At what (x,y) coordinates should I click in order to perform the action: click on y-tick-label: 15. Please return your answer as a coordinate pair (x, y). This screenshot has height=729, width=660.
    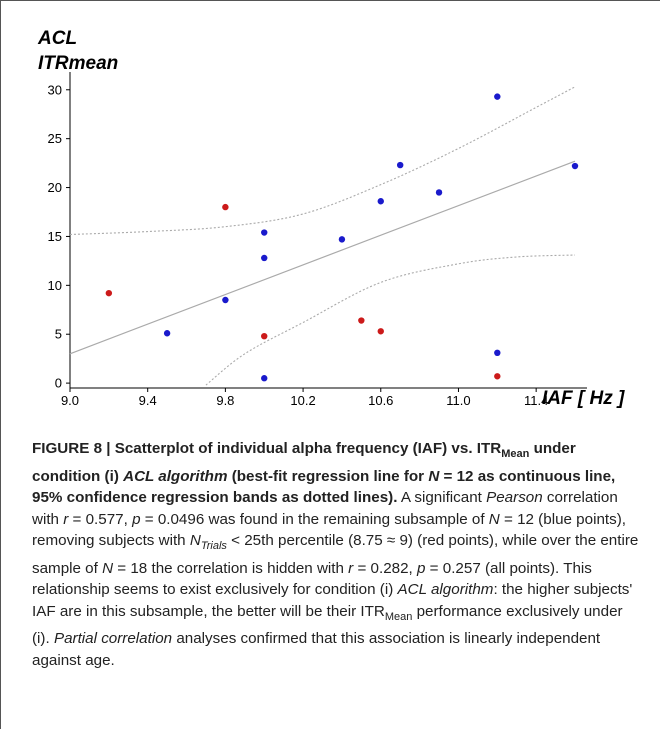
    Looking at the image, I should click on (55, 236).